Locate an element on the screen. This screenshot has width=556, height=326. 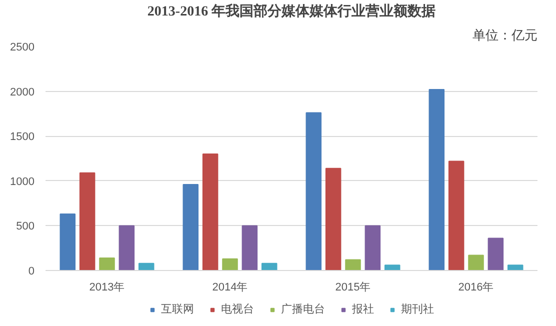
y-tick-label: 2000 is located at coordinates (22, 92).